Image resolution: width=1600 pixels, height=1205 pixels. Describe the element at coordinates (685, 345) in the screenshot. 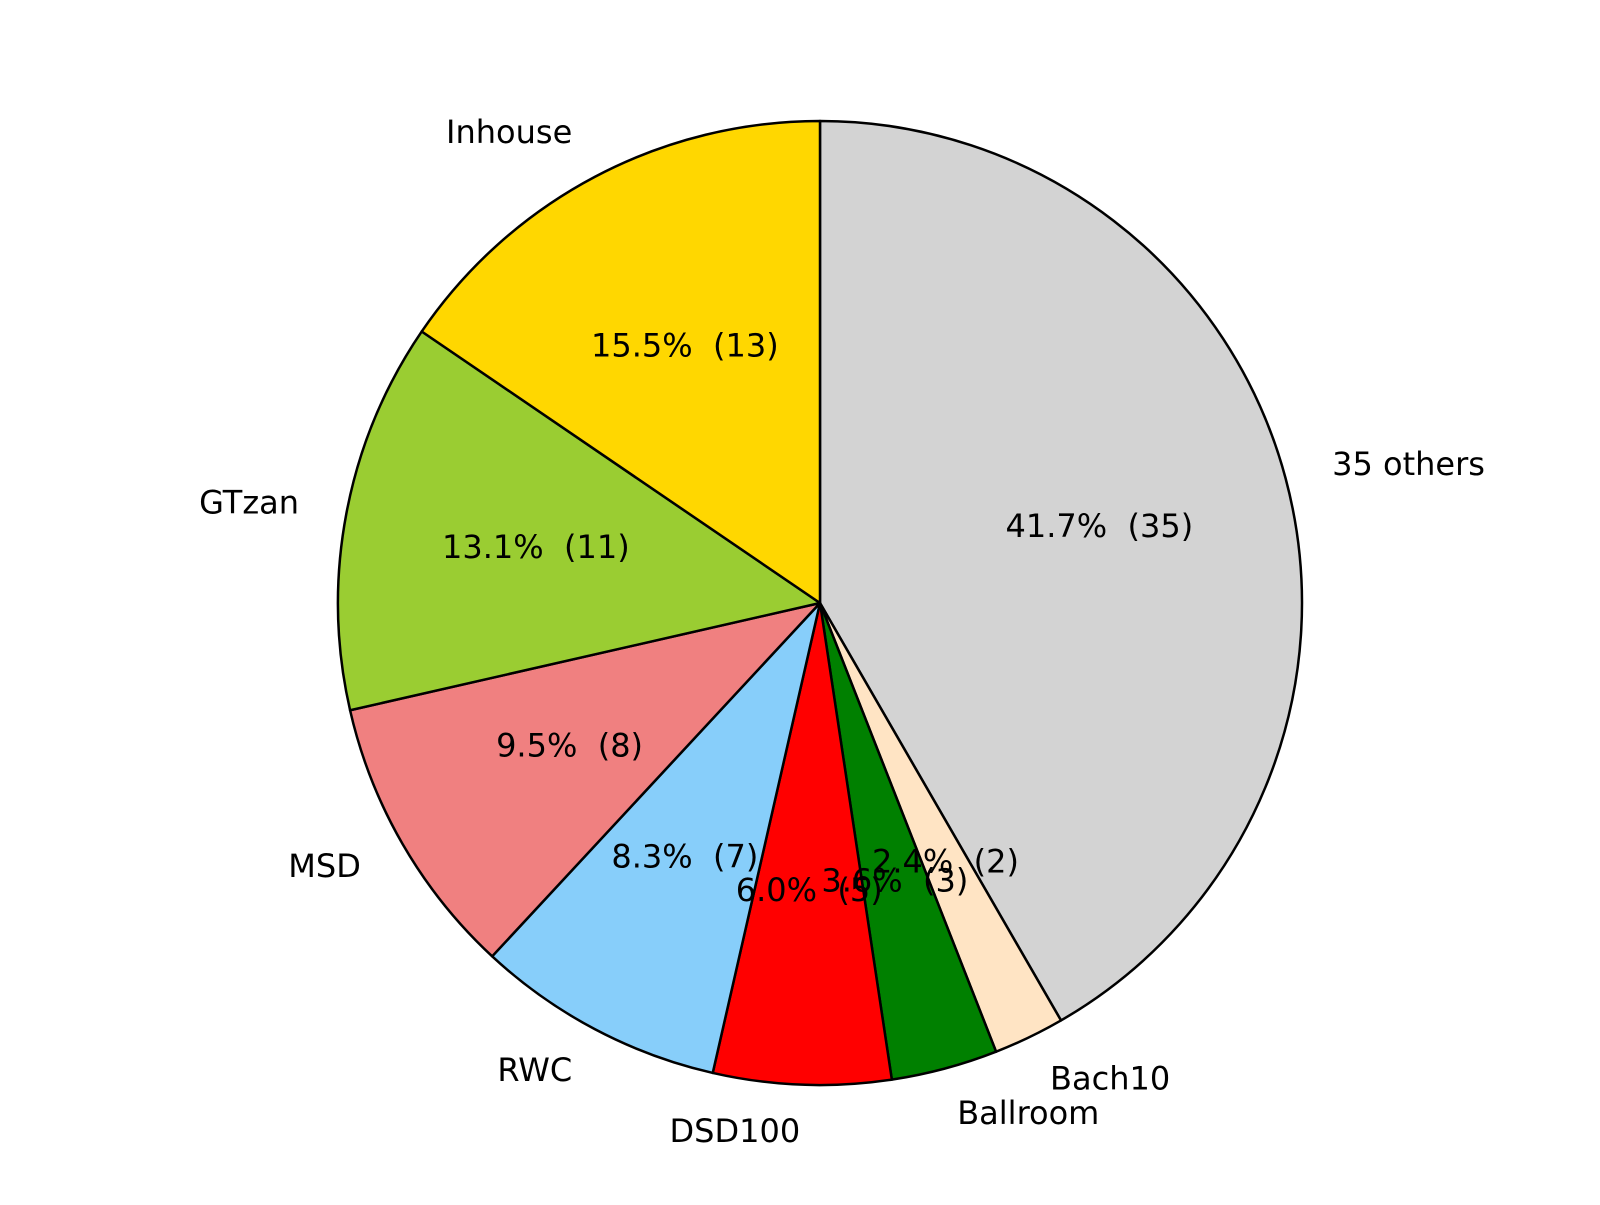

I see `slice-percent-label-inhouse: 15.5% (13)` at that location.